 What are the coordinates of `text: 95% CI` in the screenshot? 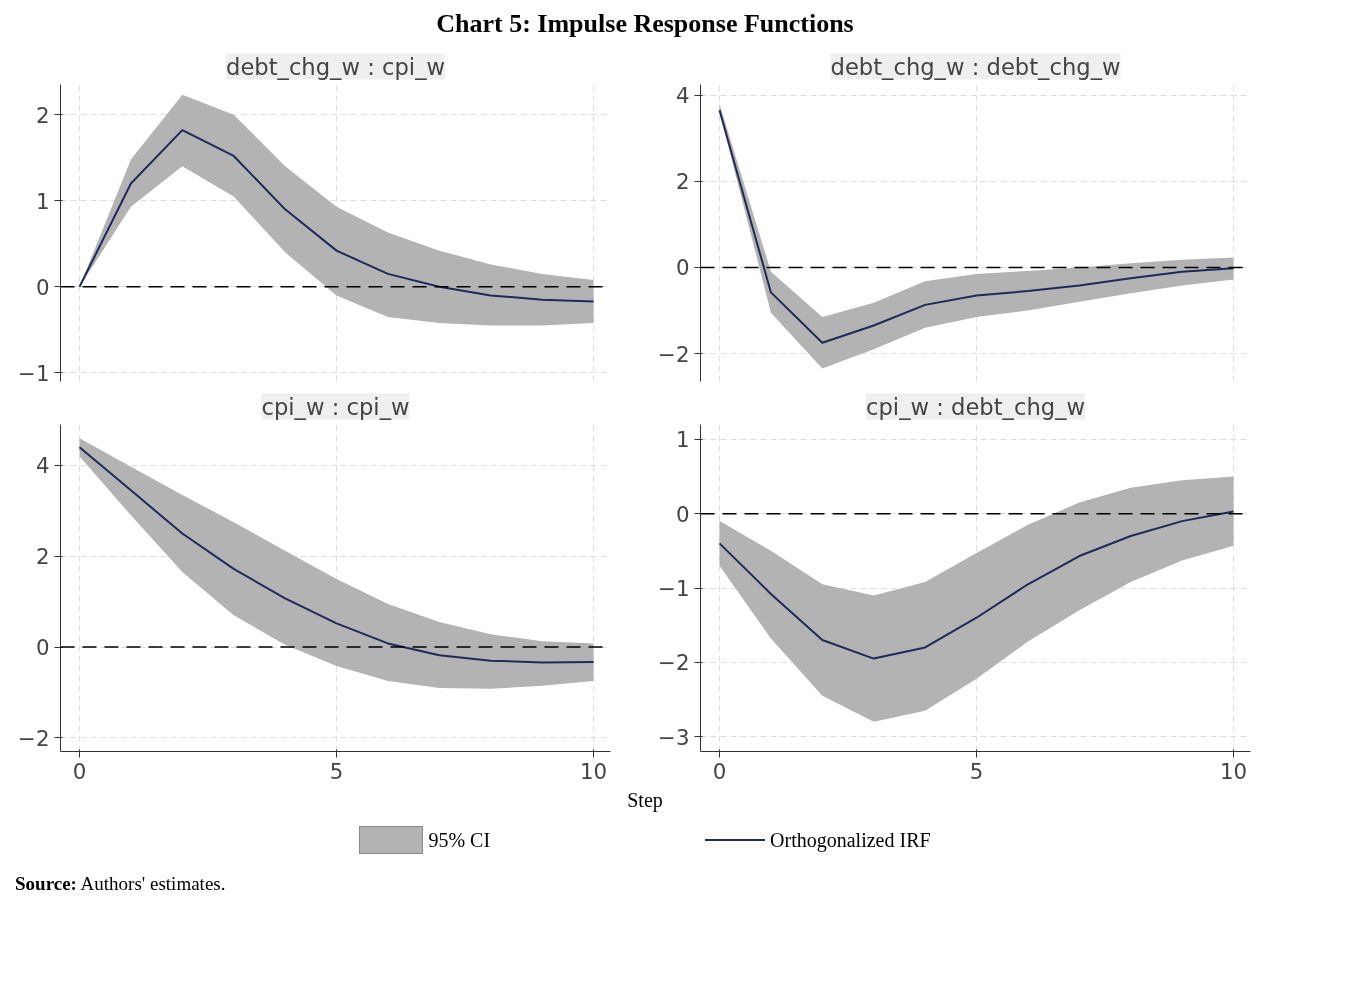 It's located at (459, 840).